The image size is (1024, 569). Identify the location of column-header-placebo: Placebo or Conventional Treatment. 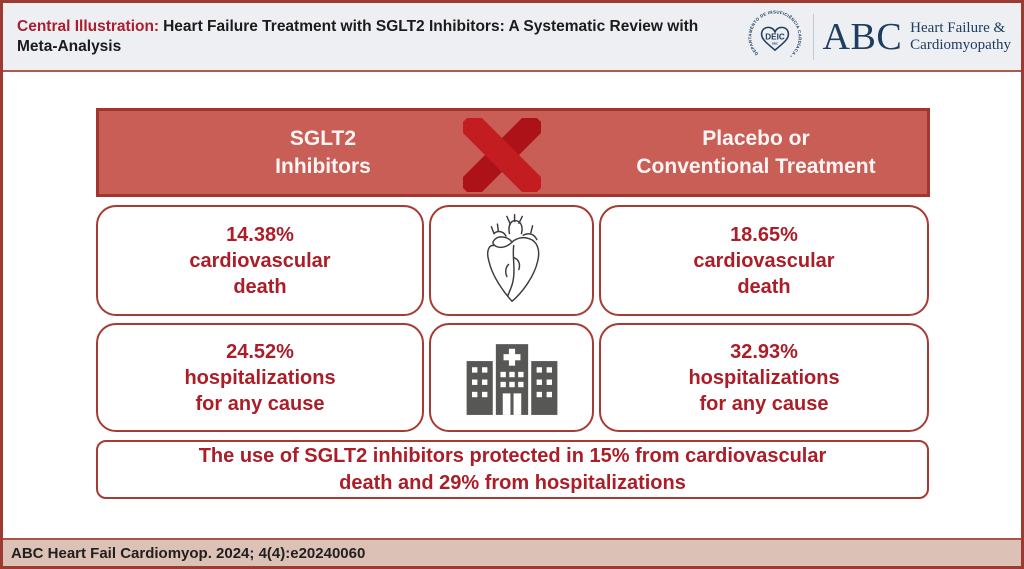
(756, 152).